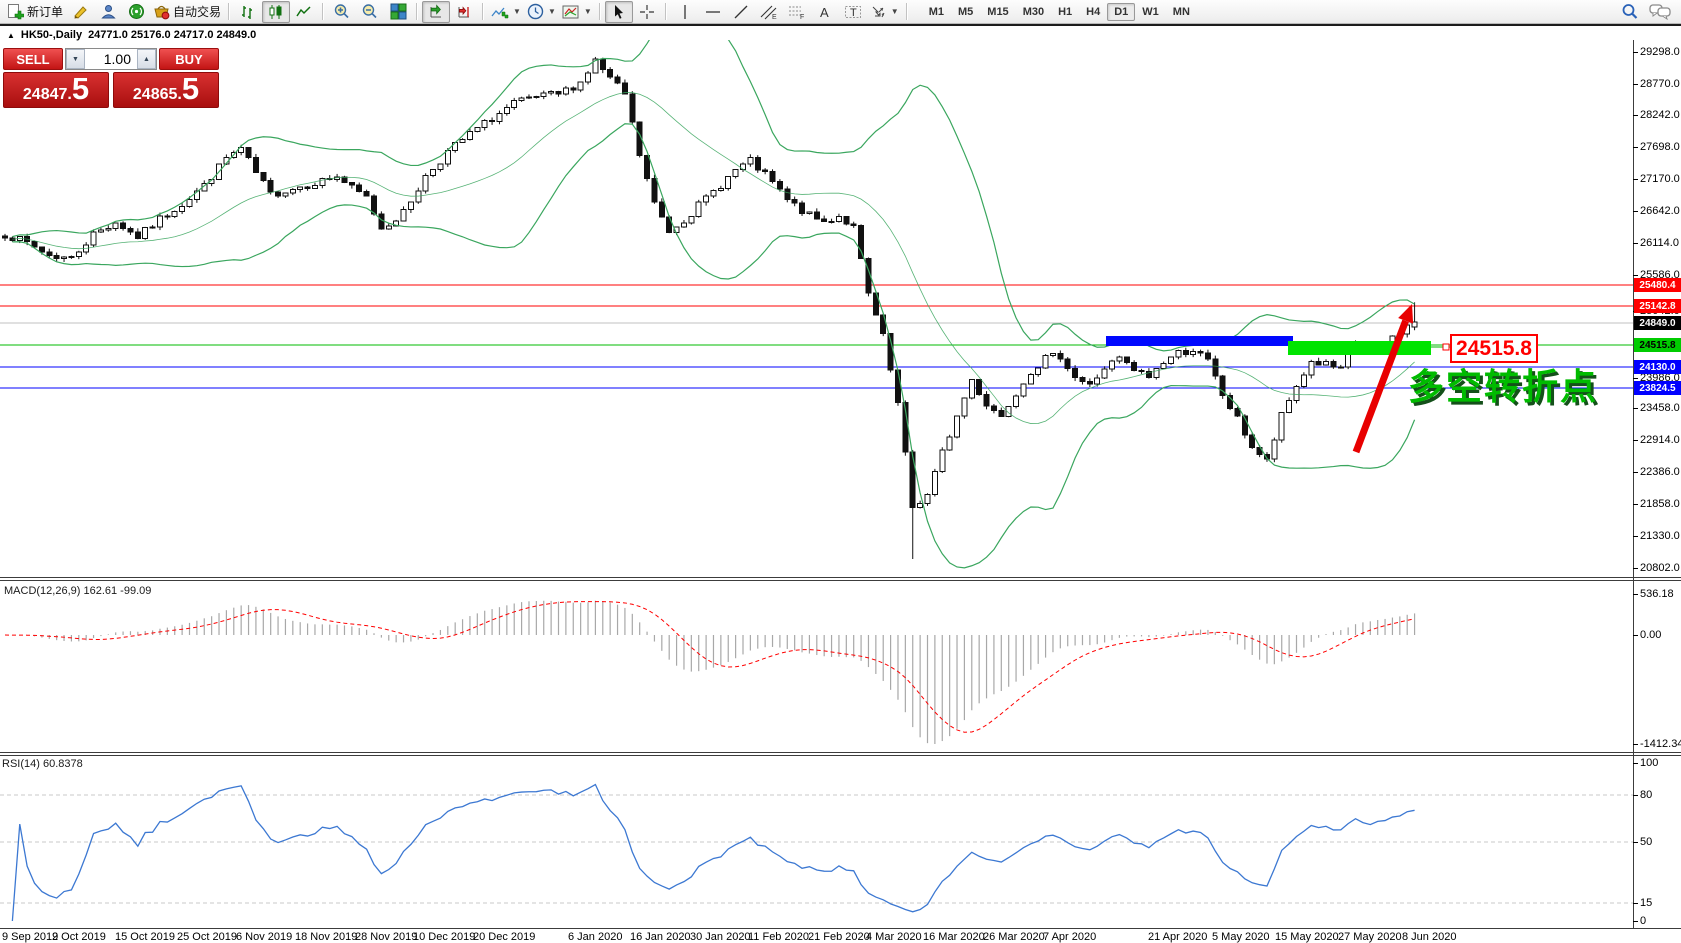 The image size is (1681, 943). Describe the element at coordinates (936, 11) in the screenshot. I see `tf-button-M1: M1` at that location.